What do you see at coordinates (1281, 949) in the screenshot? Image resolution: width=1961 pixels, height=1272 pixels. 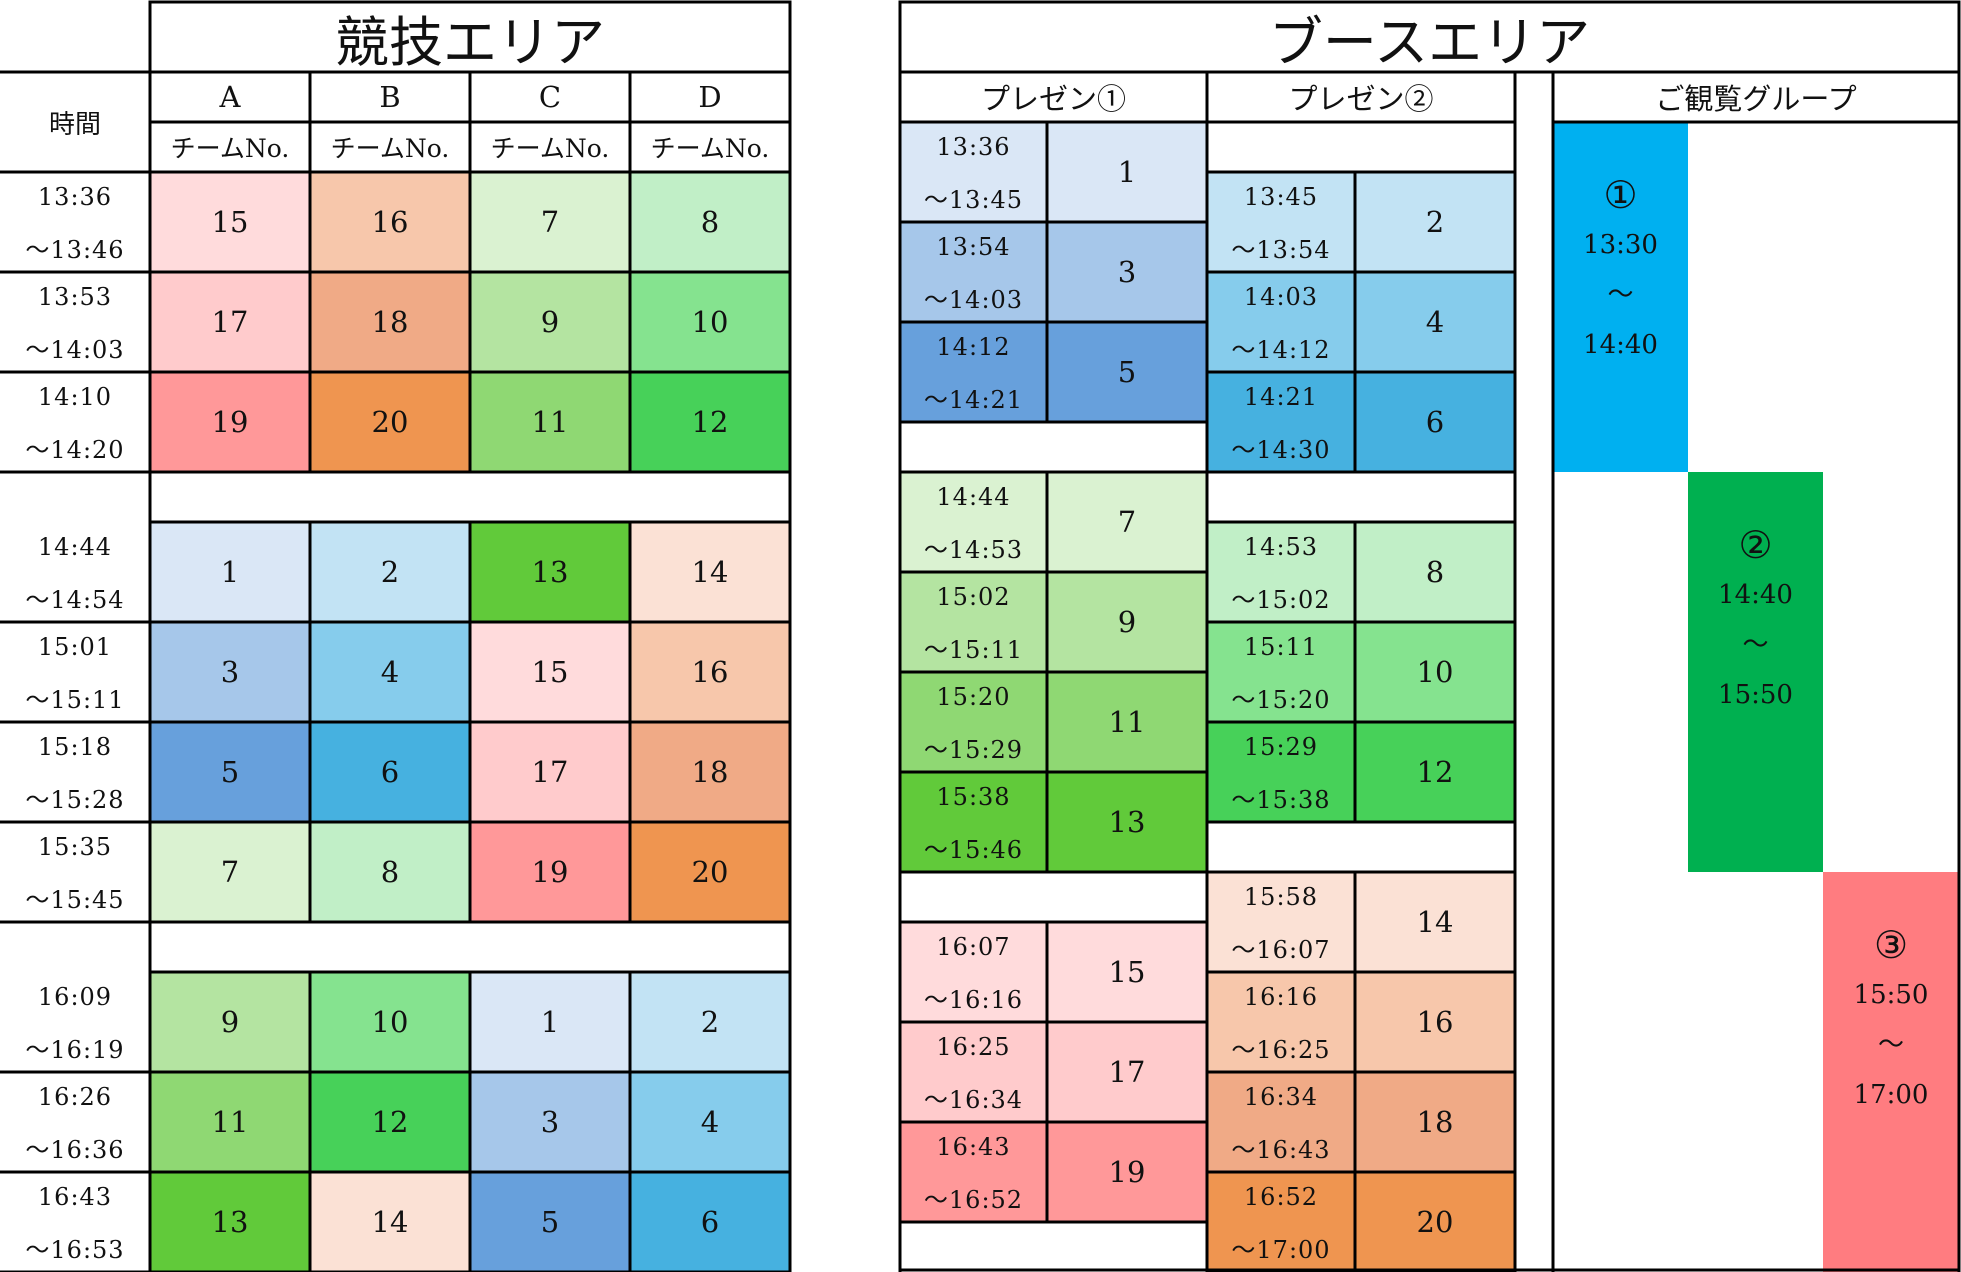 I see `time-end: 〜16:07` at bounding box center [1281, 949].